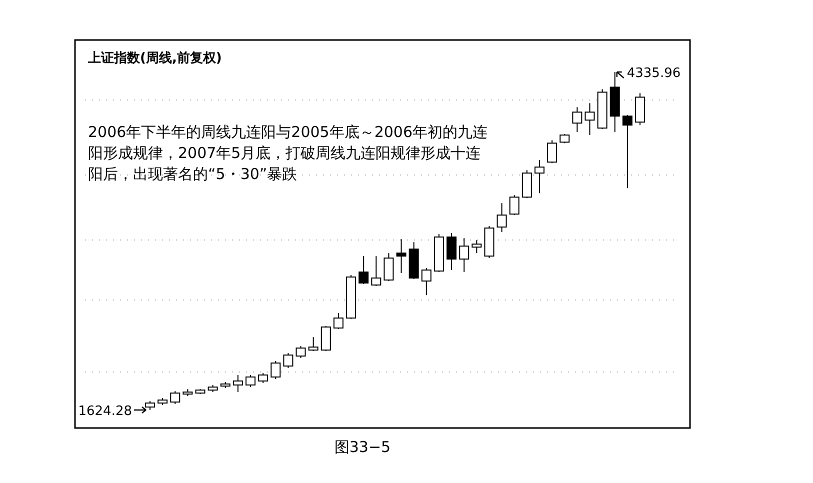 The height and width of the screenshot is (483, 813). I want to click on annotation: 4335.96, so click(653, 73).